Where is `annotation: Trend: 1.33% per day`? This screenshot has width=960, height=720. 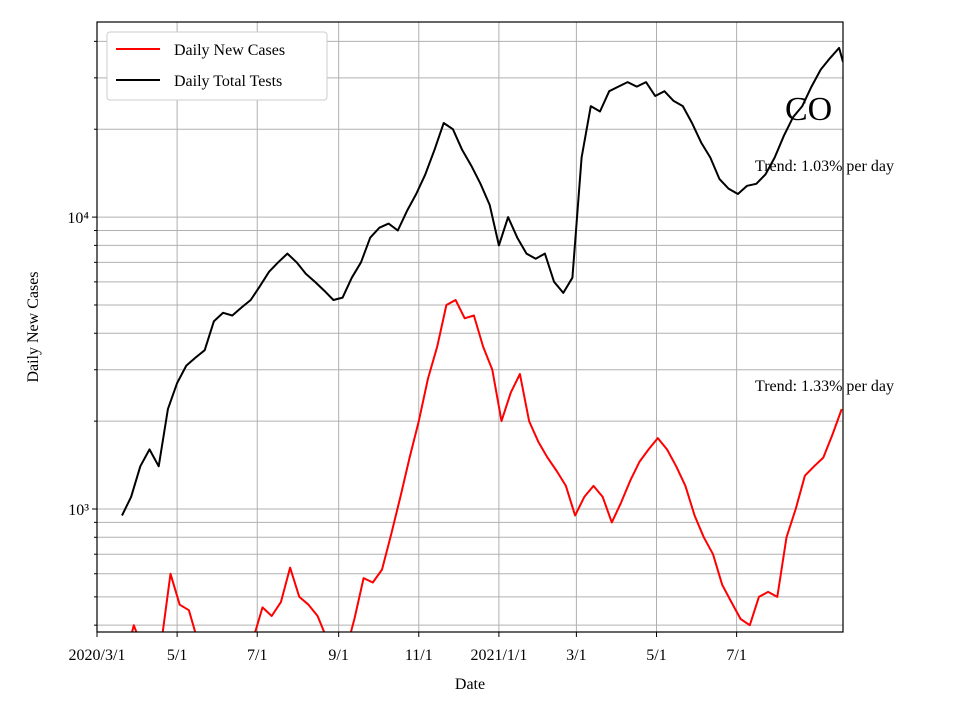 annotation: Trend: 1.33% per day is located at coordinates (824, 386).